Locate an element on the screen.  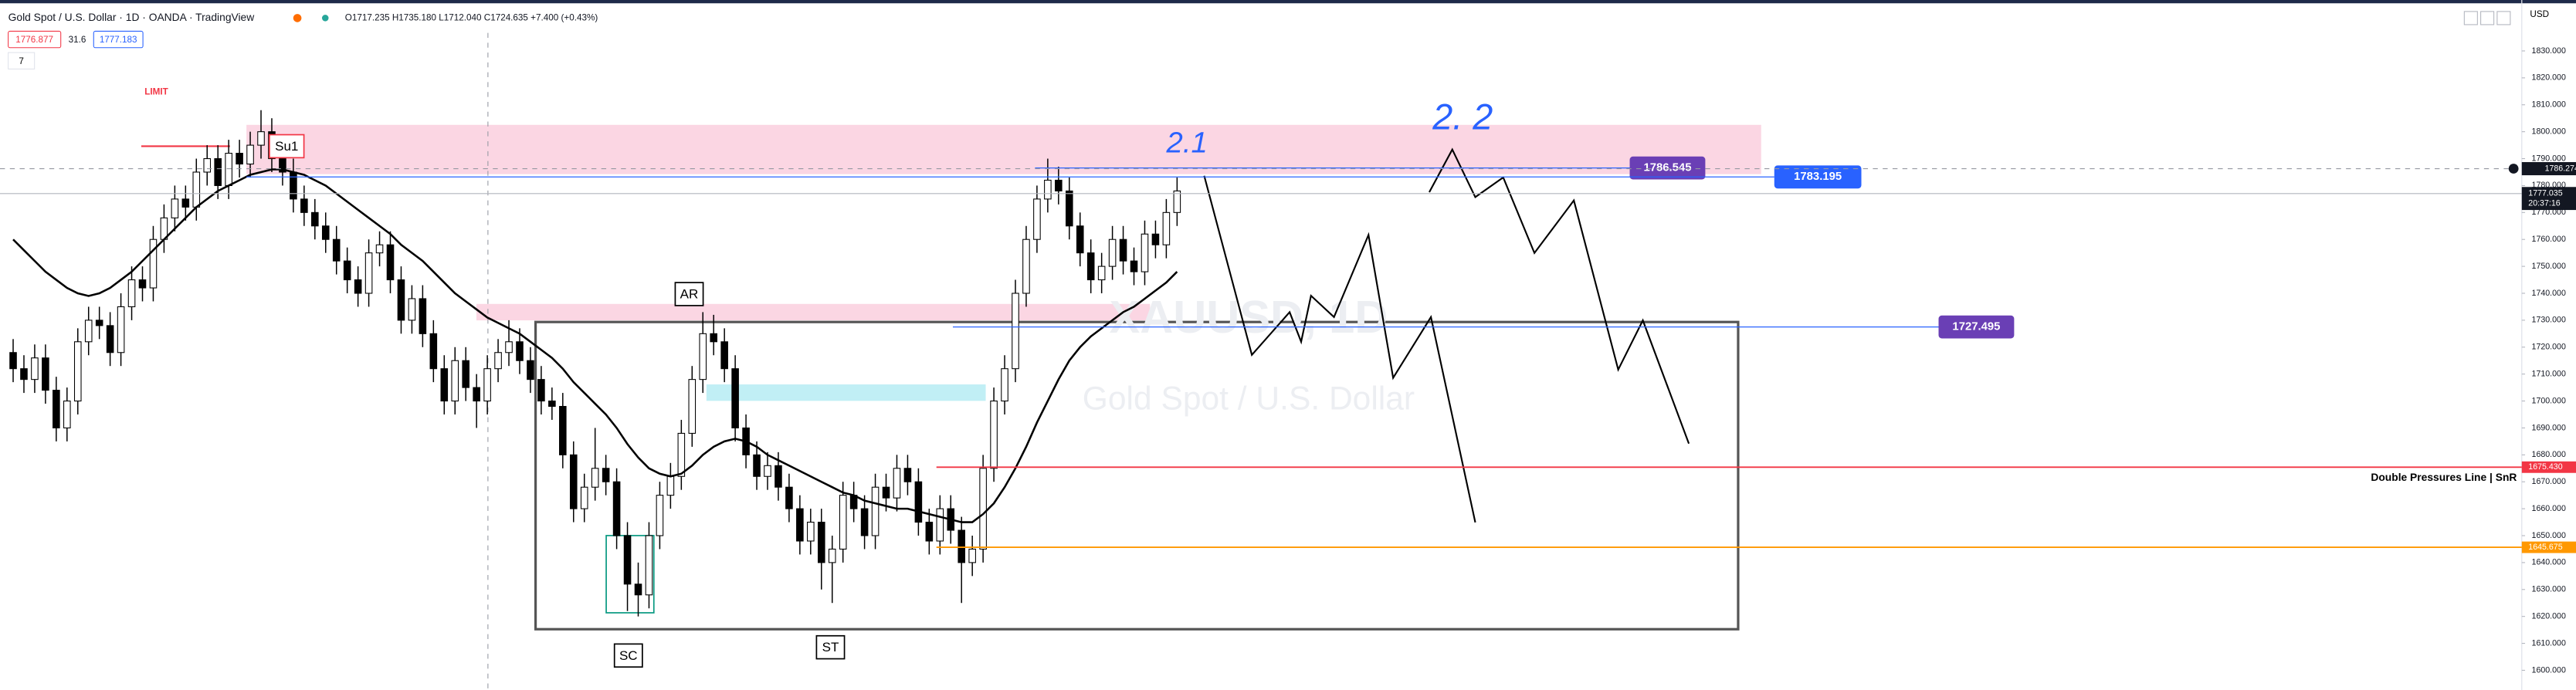
limit-label: LIMIT is located at coordinates (156, 91).